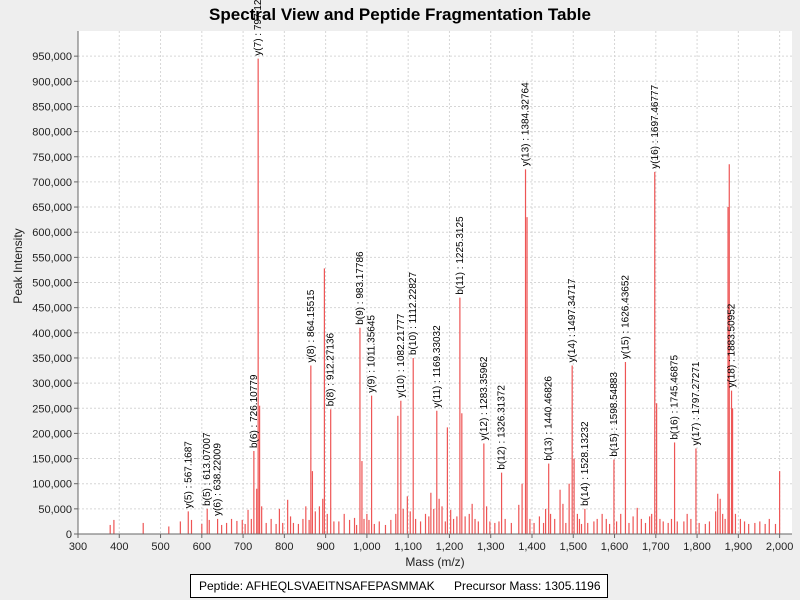 The image size is (800, 600). I want to click on peak-annotation: b(5) : 613.07007, so click(207, 469).